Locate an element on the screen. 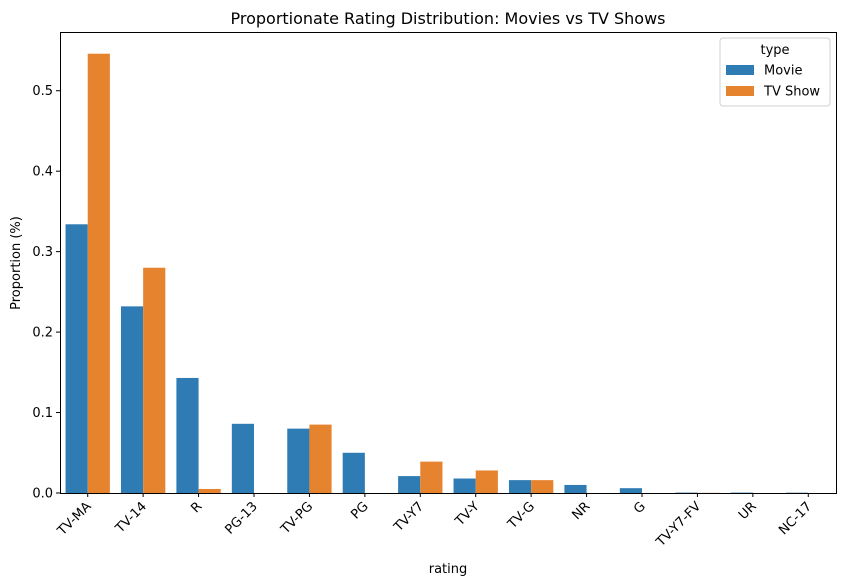  x-tick-label: TV-PG is located at coordinates (297, 518).